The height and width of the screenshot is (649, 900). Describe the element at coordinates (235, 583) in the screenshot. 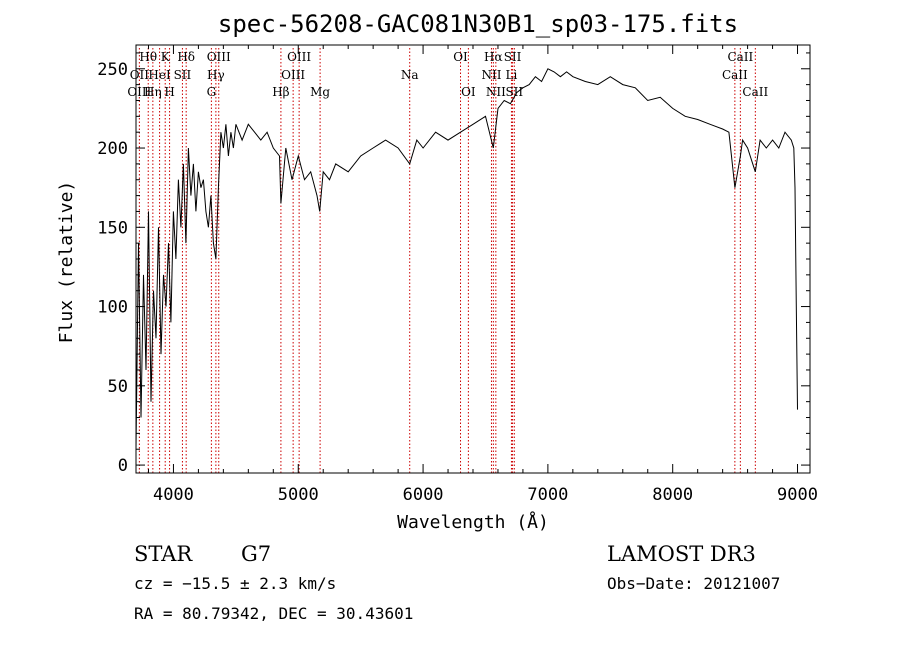

I see `redshift-velocity: cz = −15.5 ± 2.3 km/s` at that location.